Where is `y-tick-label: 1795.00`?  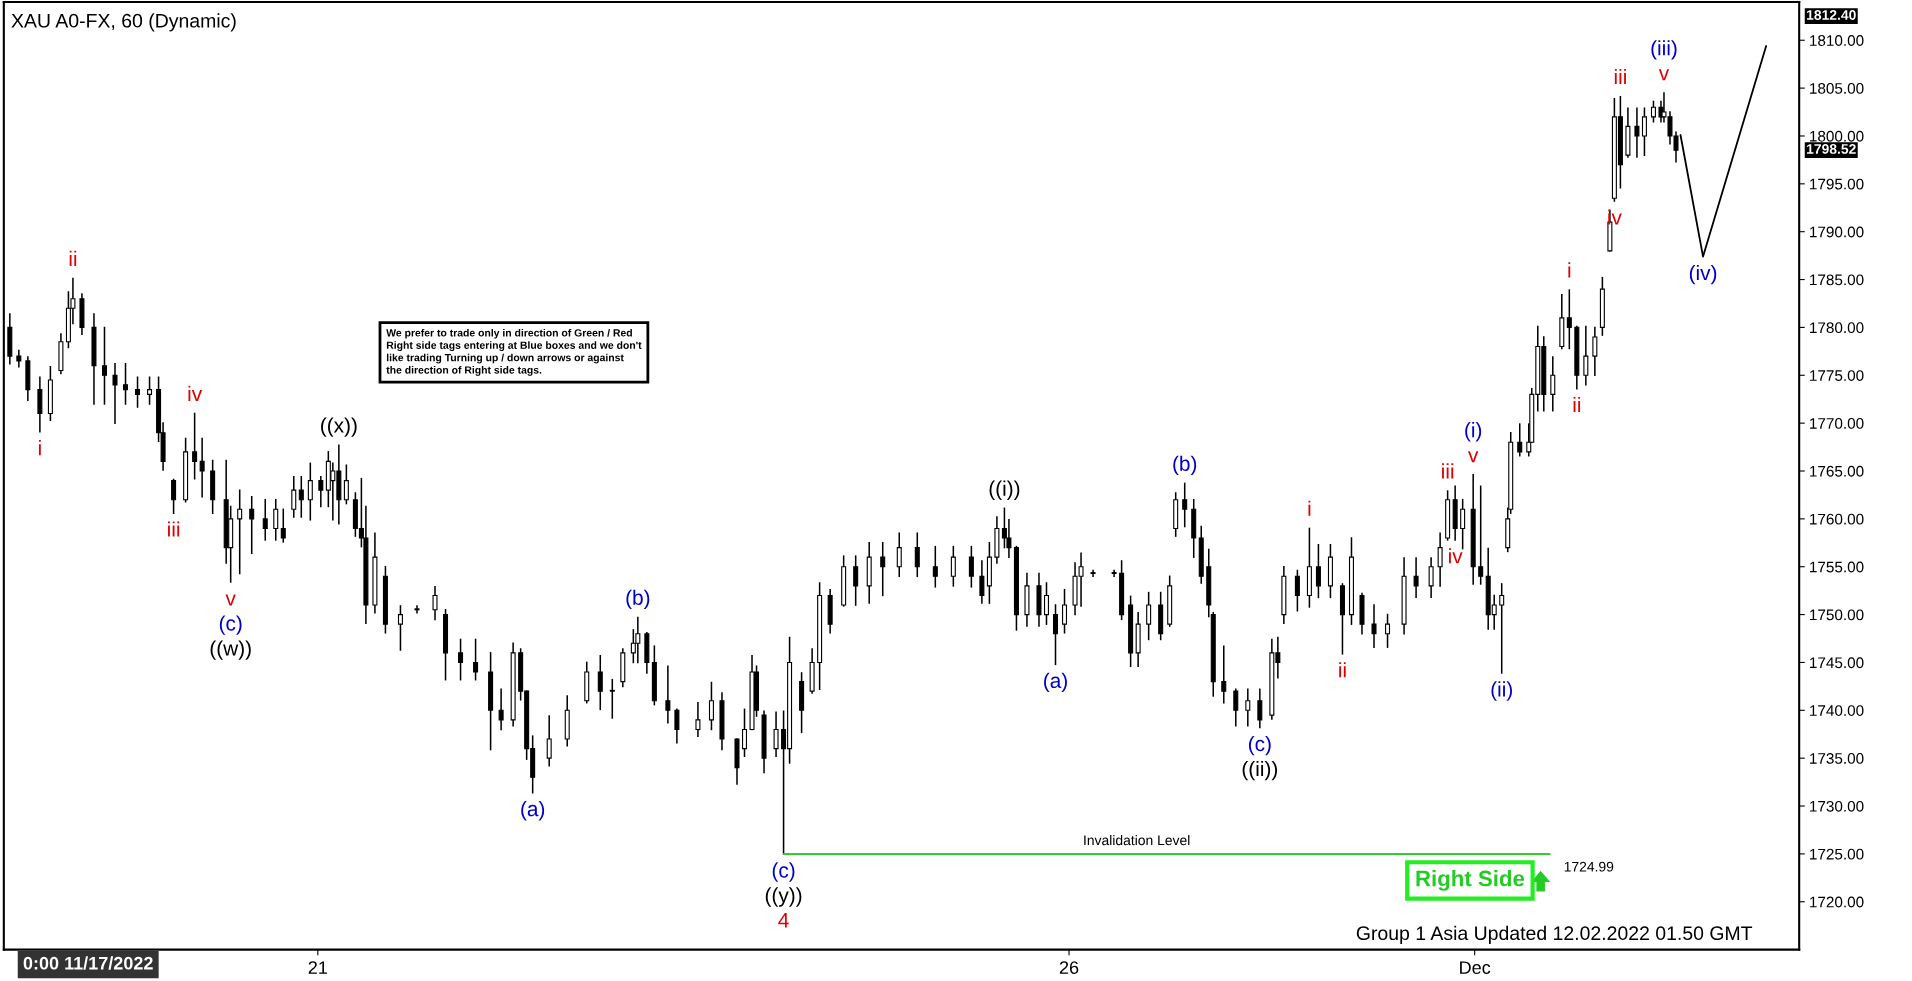
y-tick-label: 1795.00 is located at coordinates (1837, 184).